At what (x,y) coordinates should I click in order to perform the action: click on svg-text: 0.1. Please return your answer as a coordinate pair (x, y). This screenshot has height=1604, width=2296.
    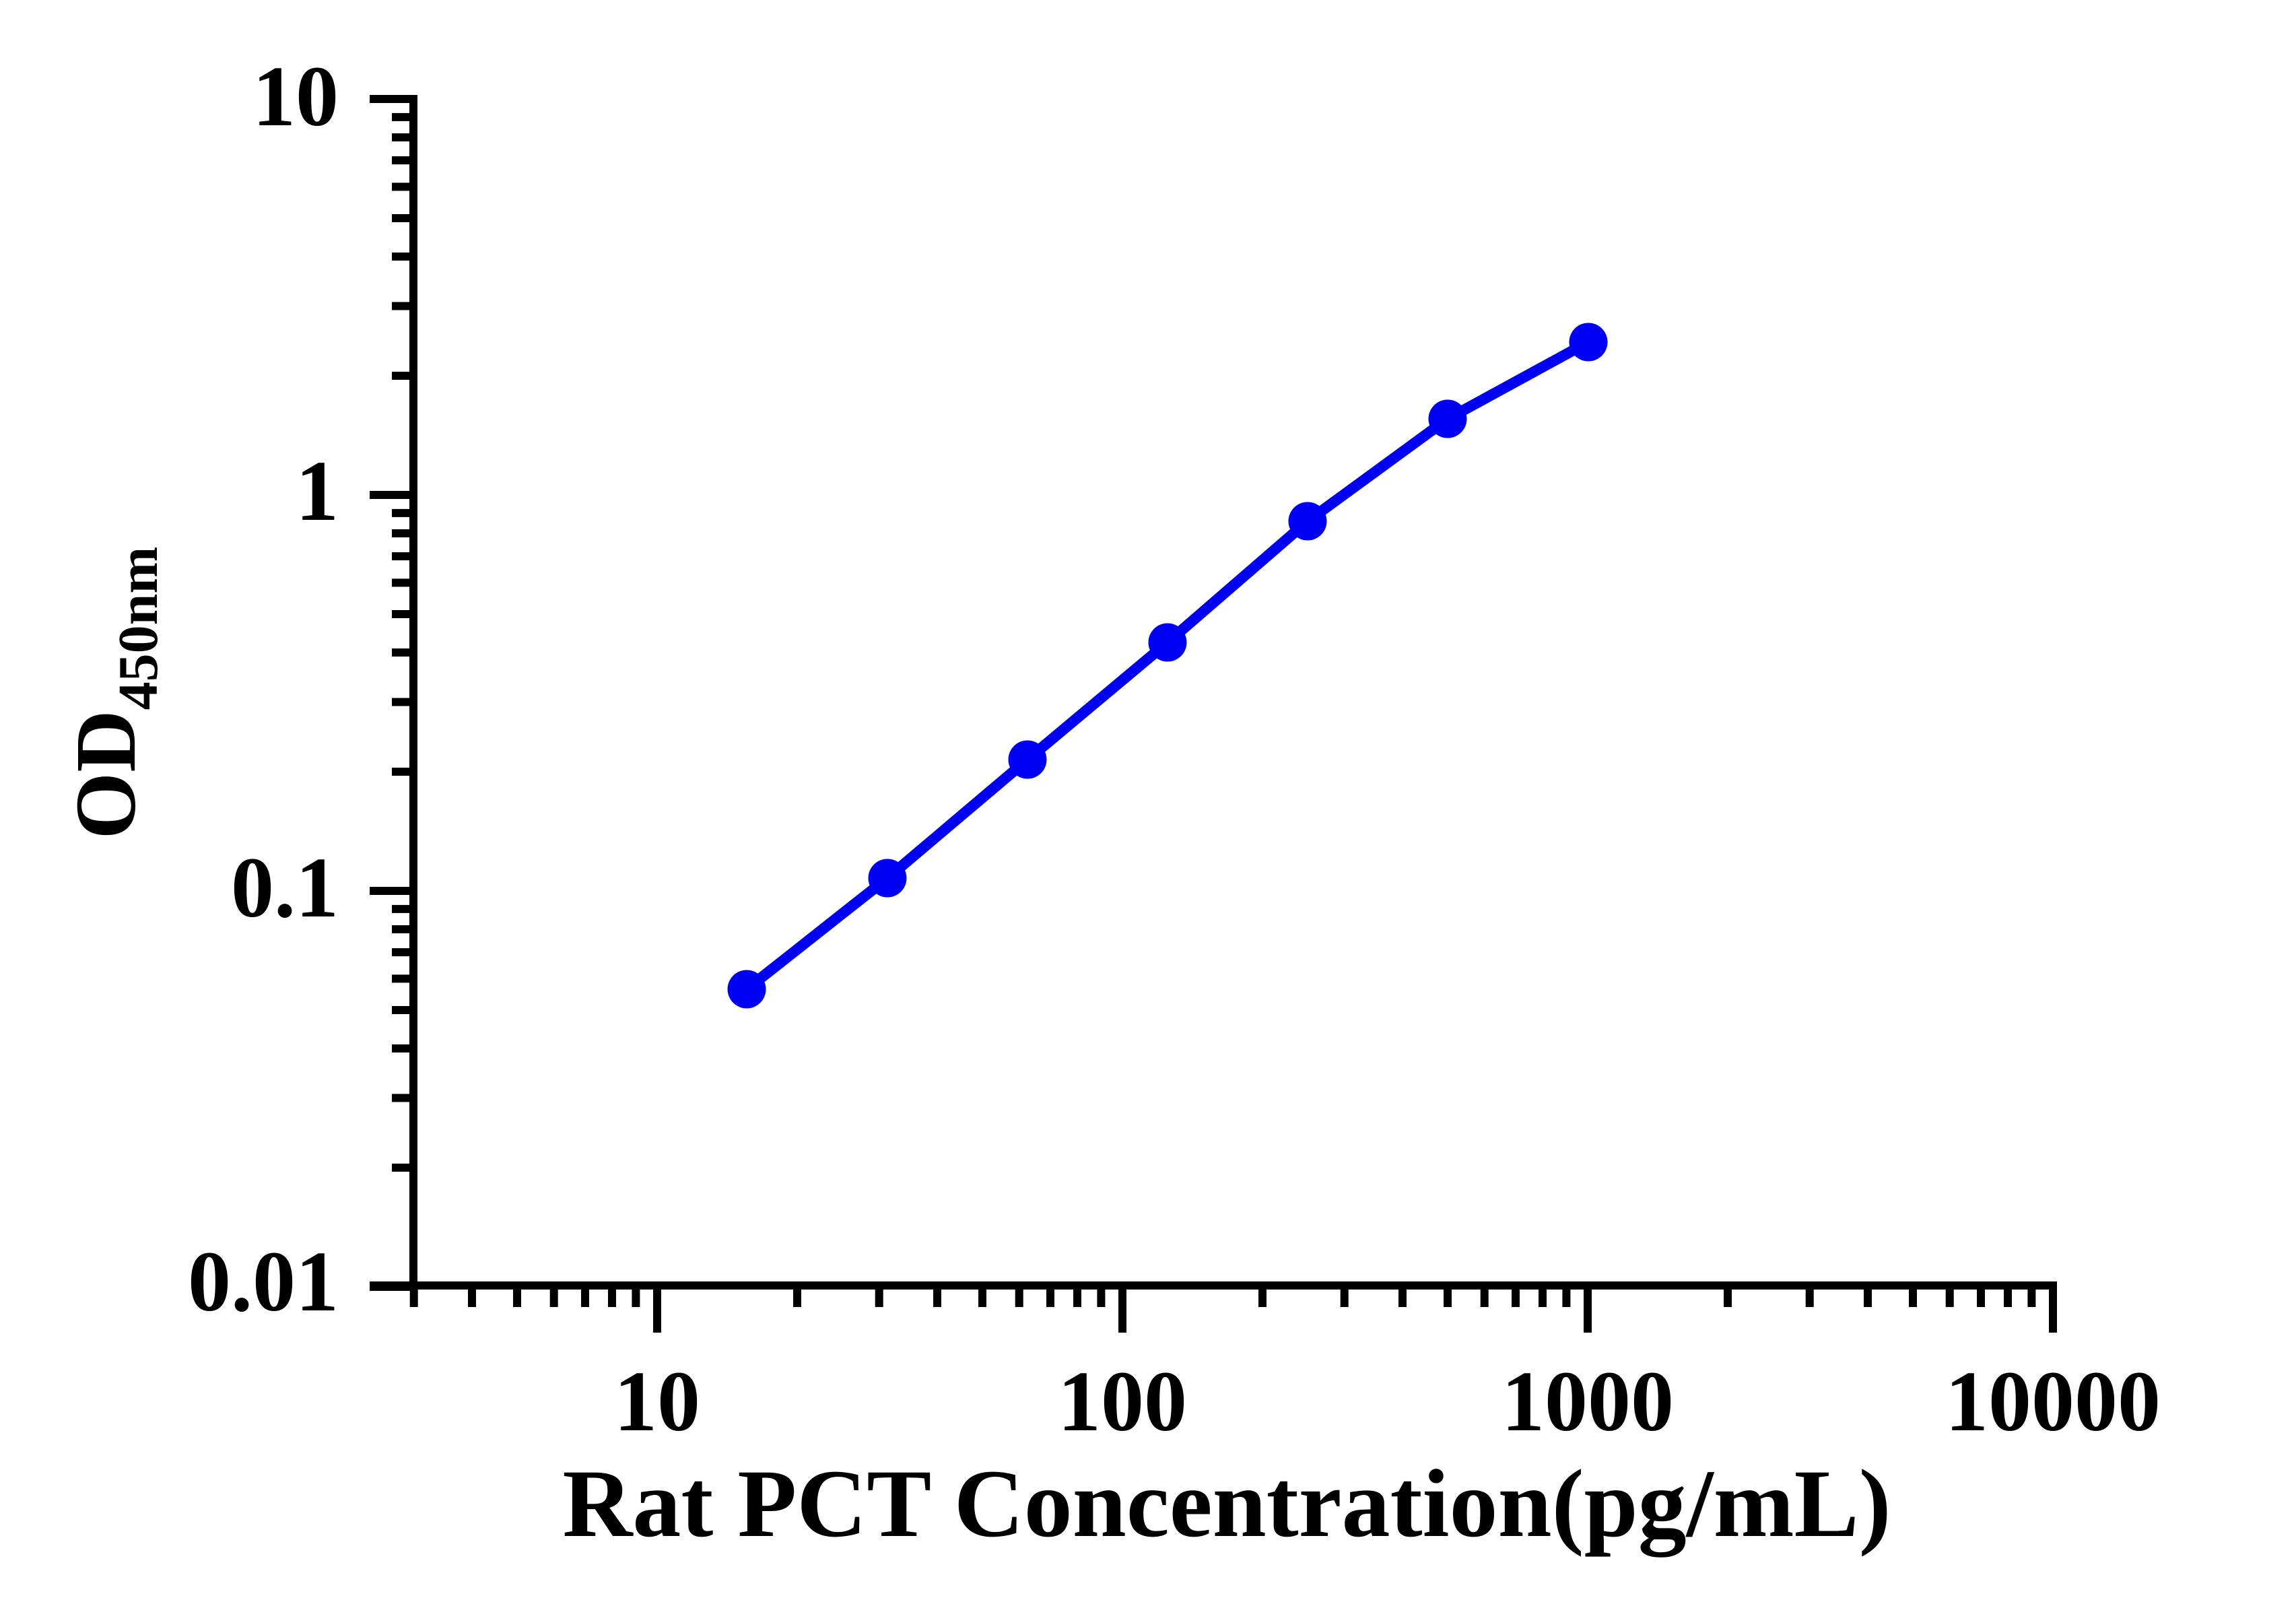
    Looking at the image, I should click on (285, 888).